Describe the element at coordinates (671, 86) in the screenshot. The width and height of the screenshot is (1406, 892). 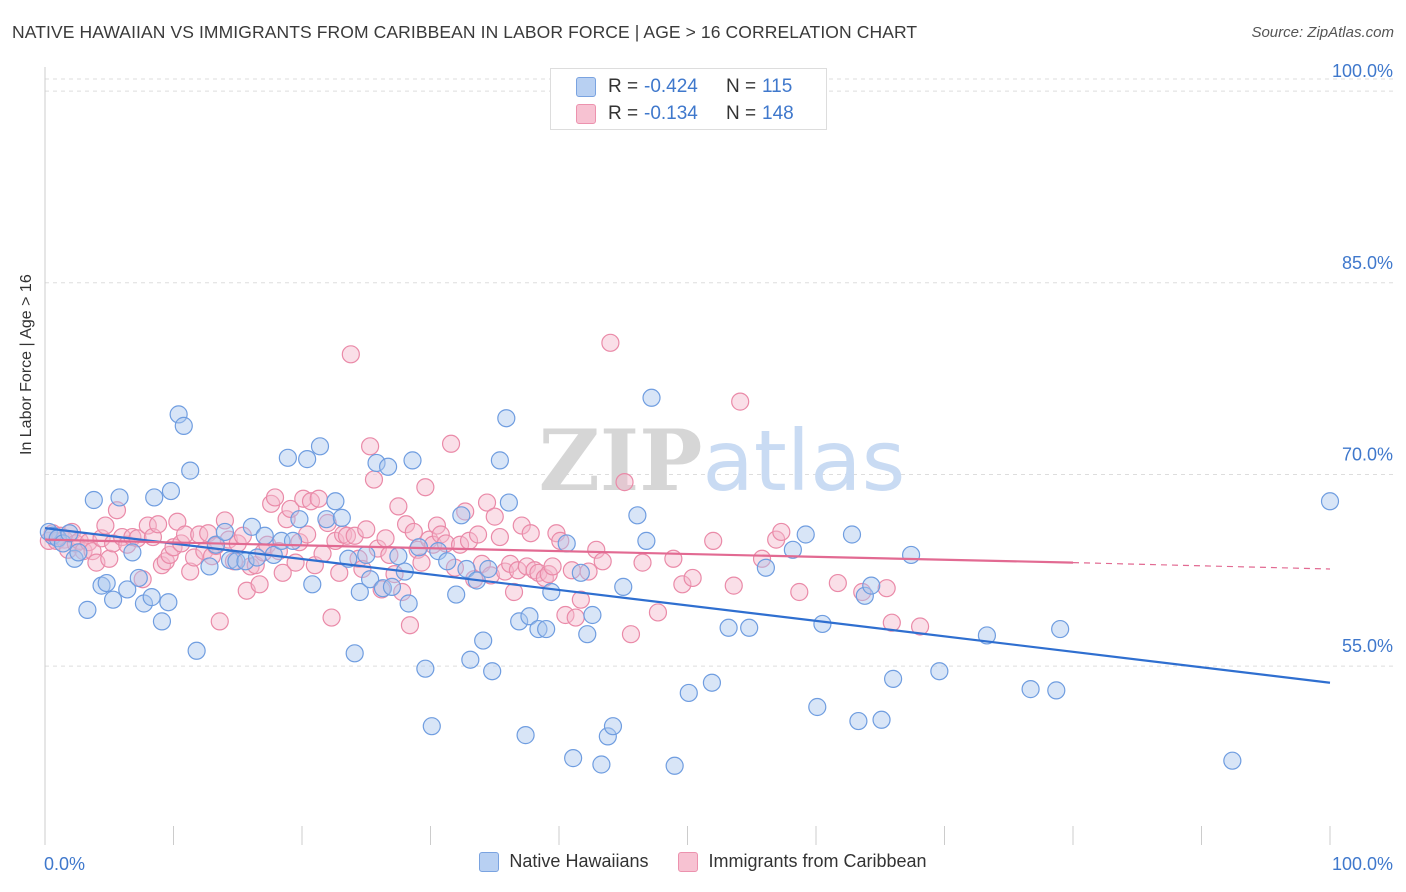
I see `r-value: -0.424` at that location.